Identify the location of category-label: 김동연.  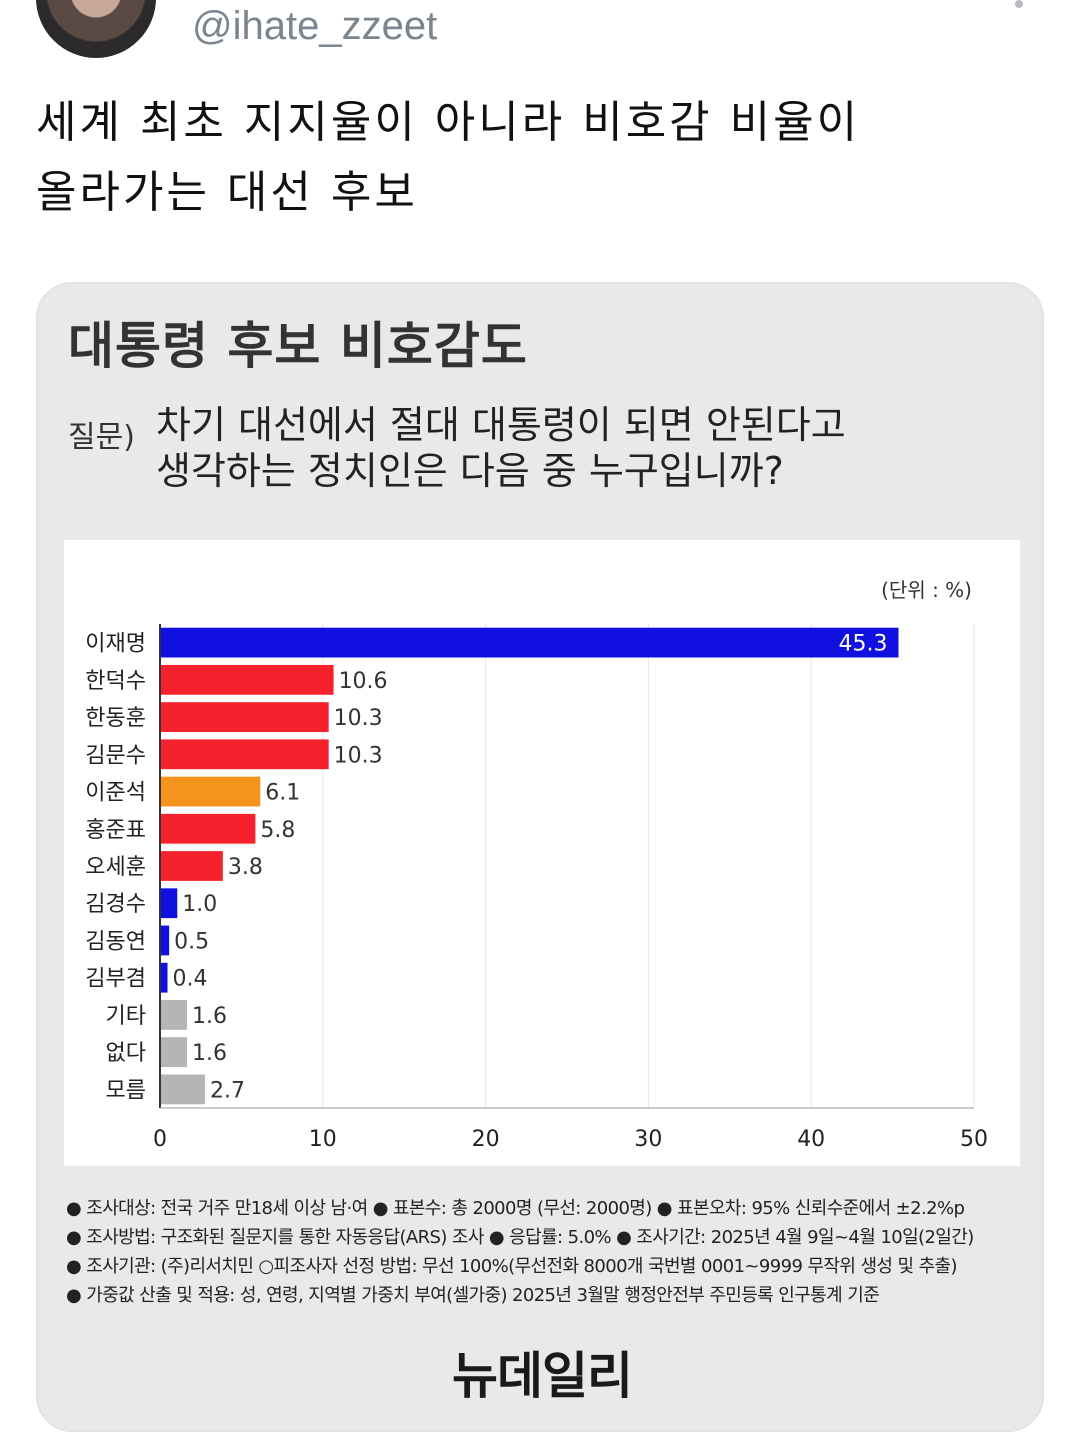
(115, 941).